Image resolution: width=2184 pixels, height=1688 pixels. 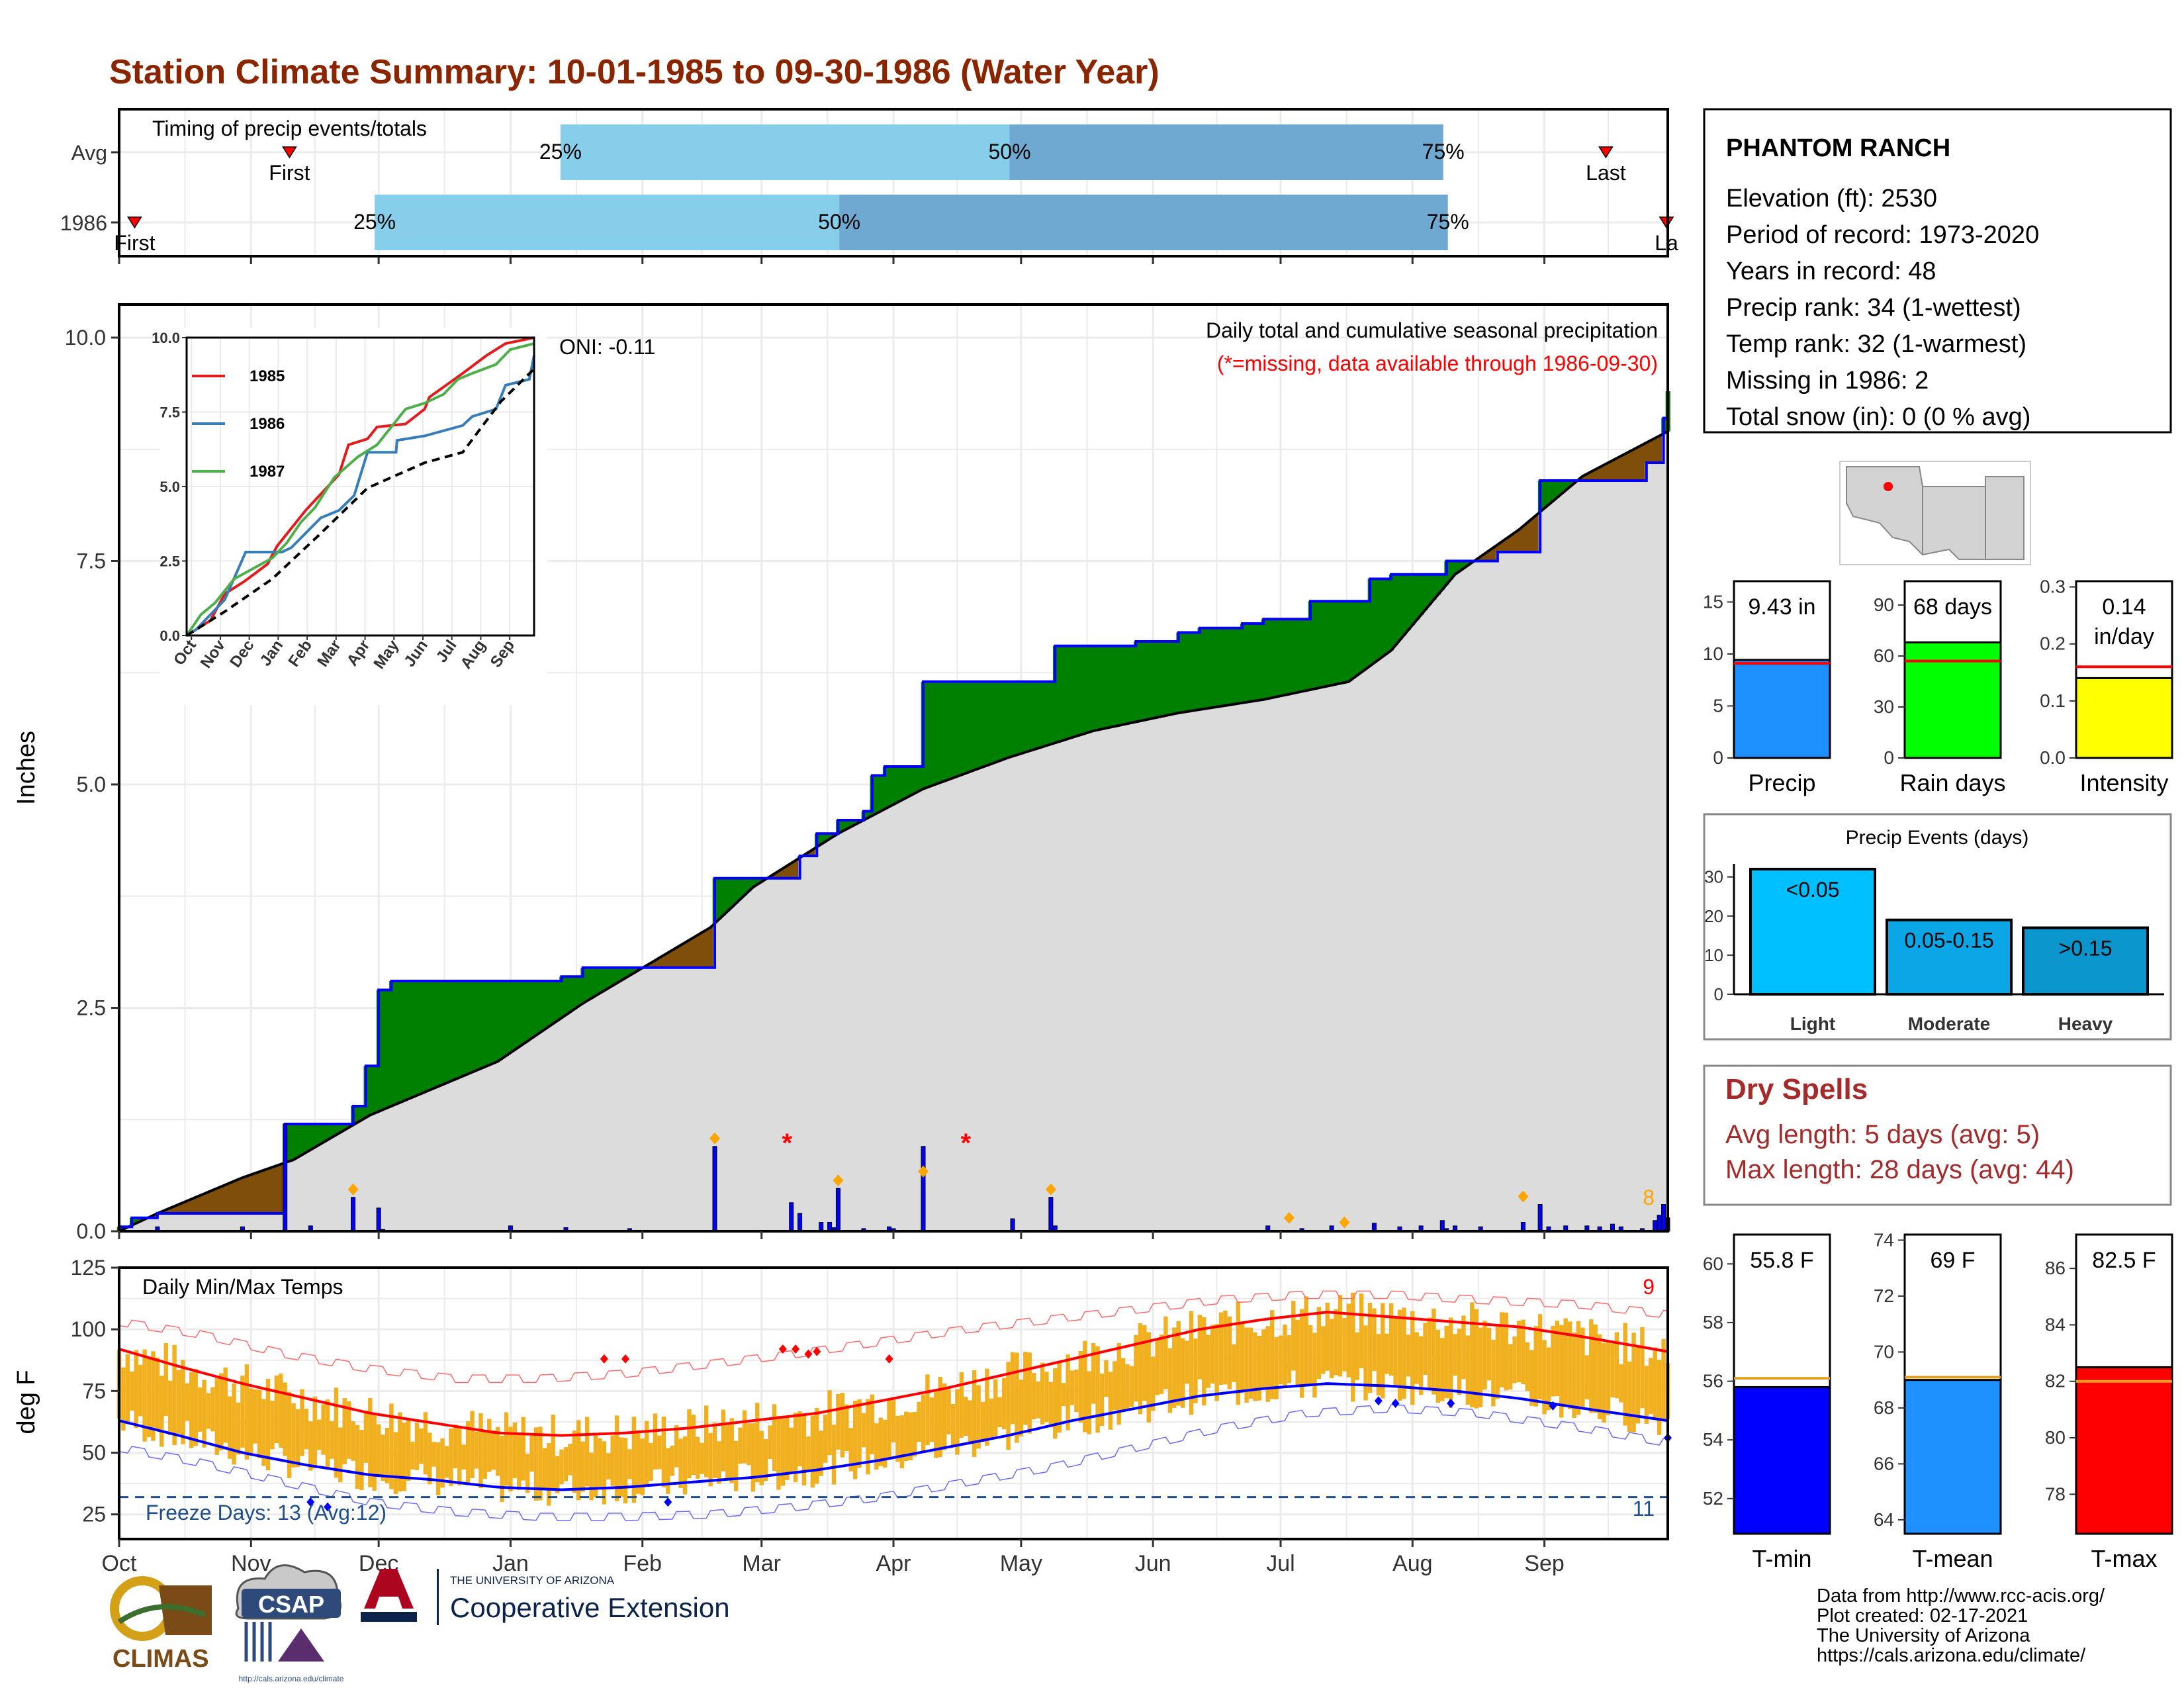 I want to click on dry-spells-avg: Avg length: 5 days (avg: 5), so click(x=1883, y=1134).